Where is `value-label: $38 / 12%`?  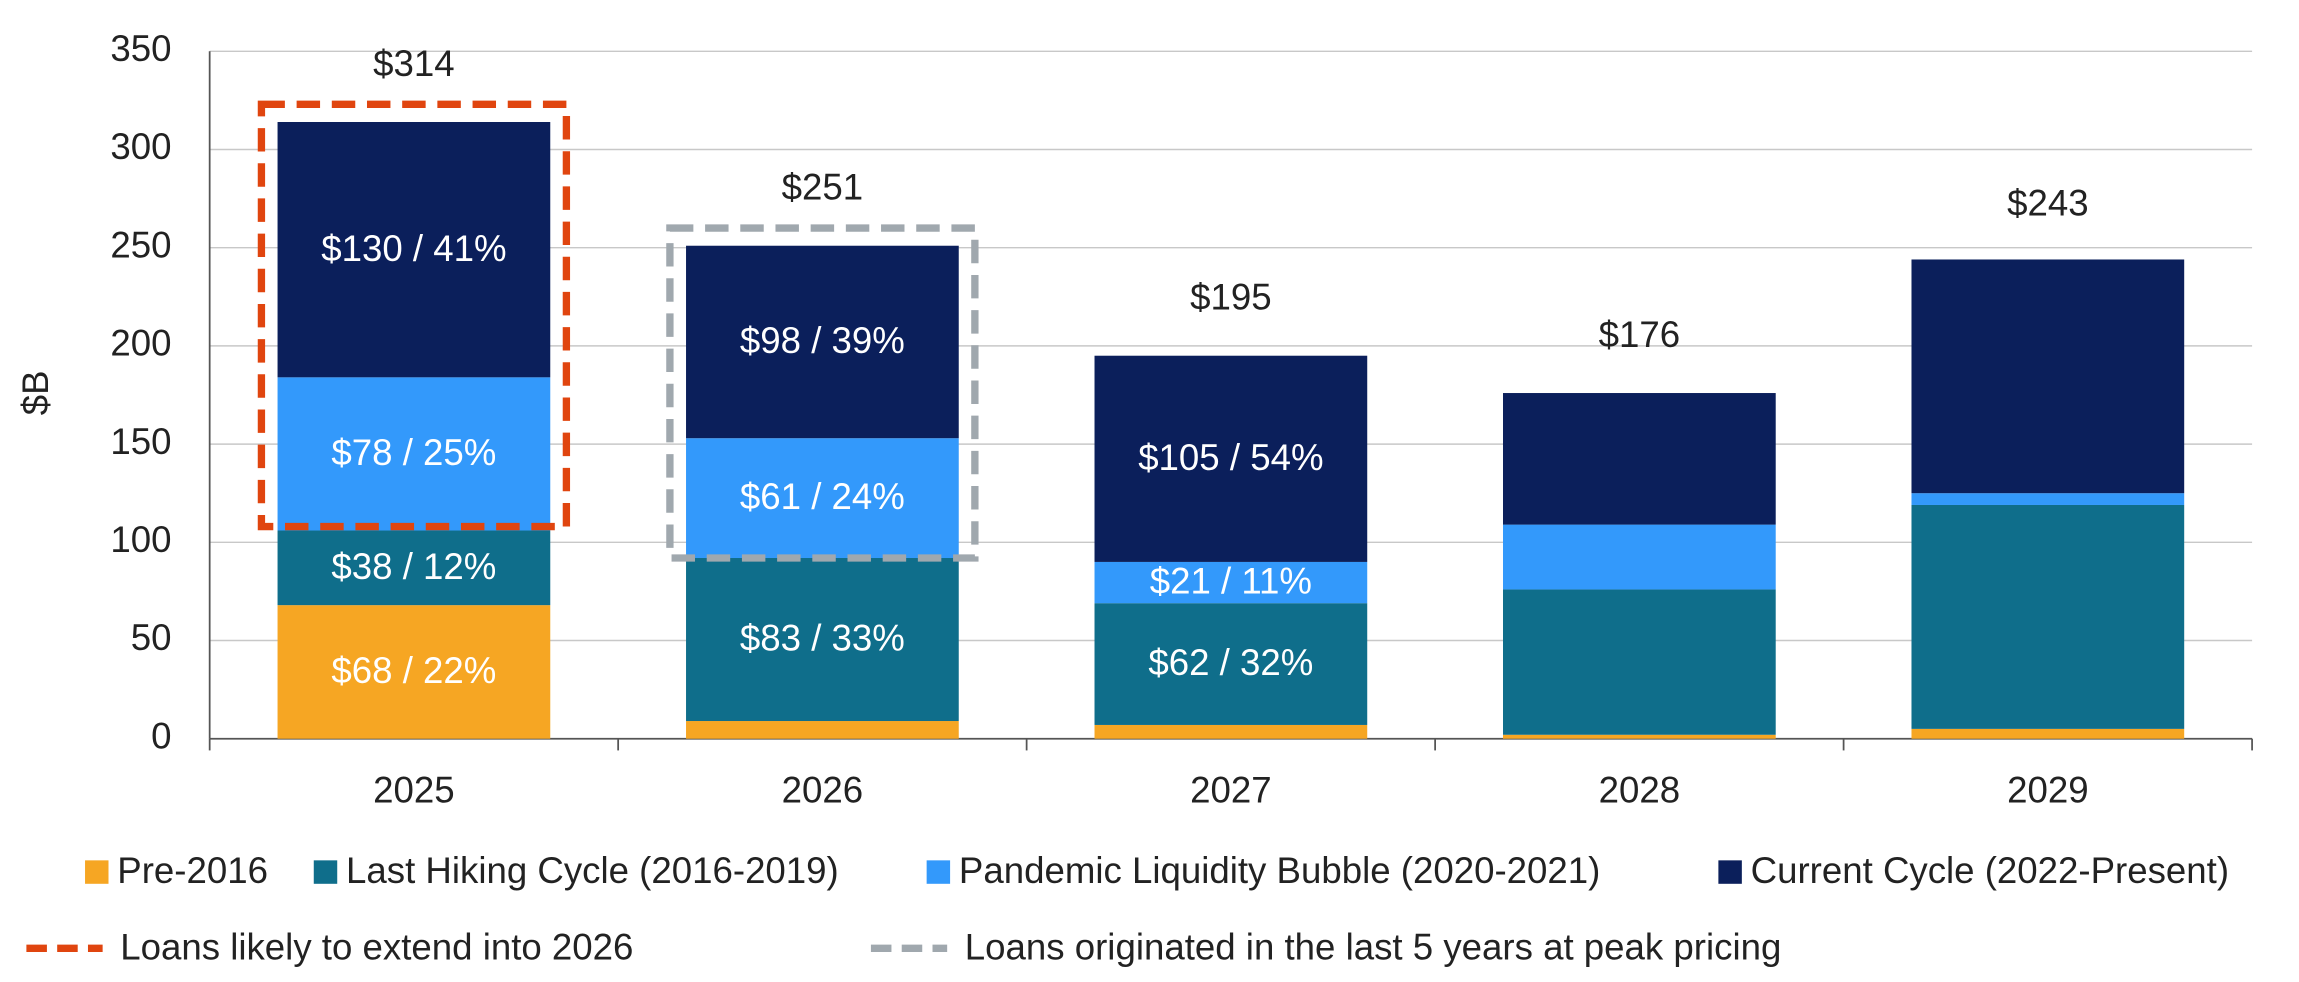
value-label: $38 / 12% is located at coordinates (413, 566).